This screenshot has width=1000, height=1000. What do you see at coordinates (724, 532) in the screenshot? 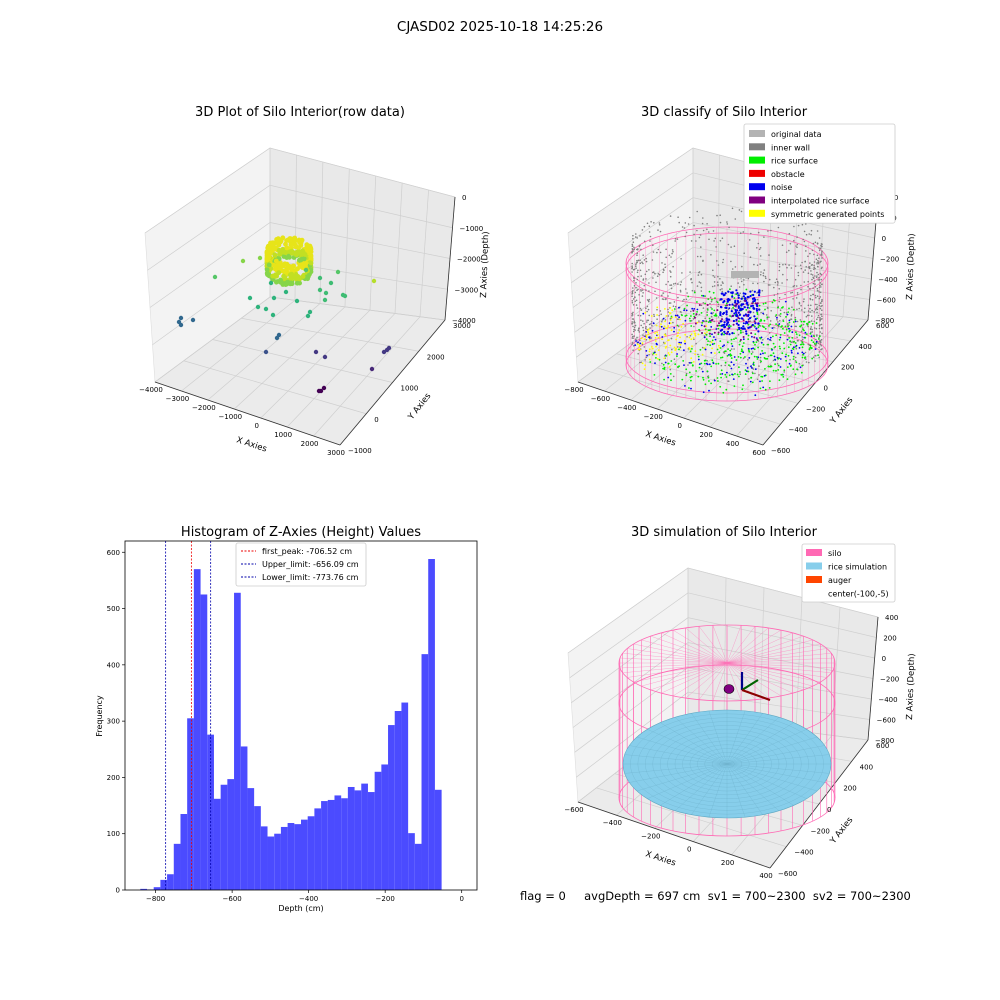
I see `panel4-title: 3D simulation of Silo Interior` at bounding box center [724, 532].